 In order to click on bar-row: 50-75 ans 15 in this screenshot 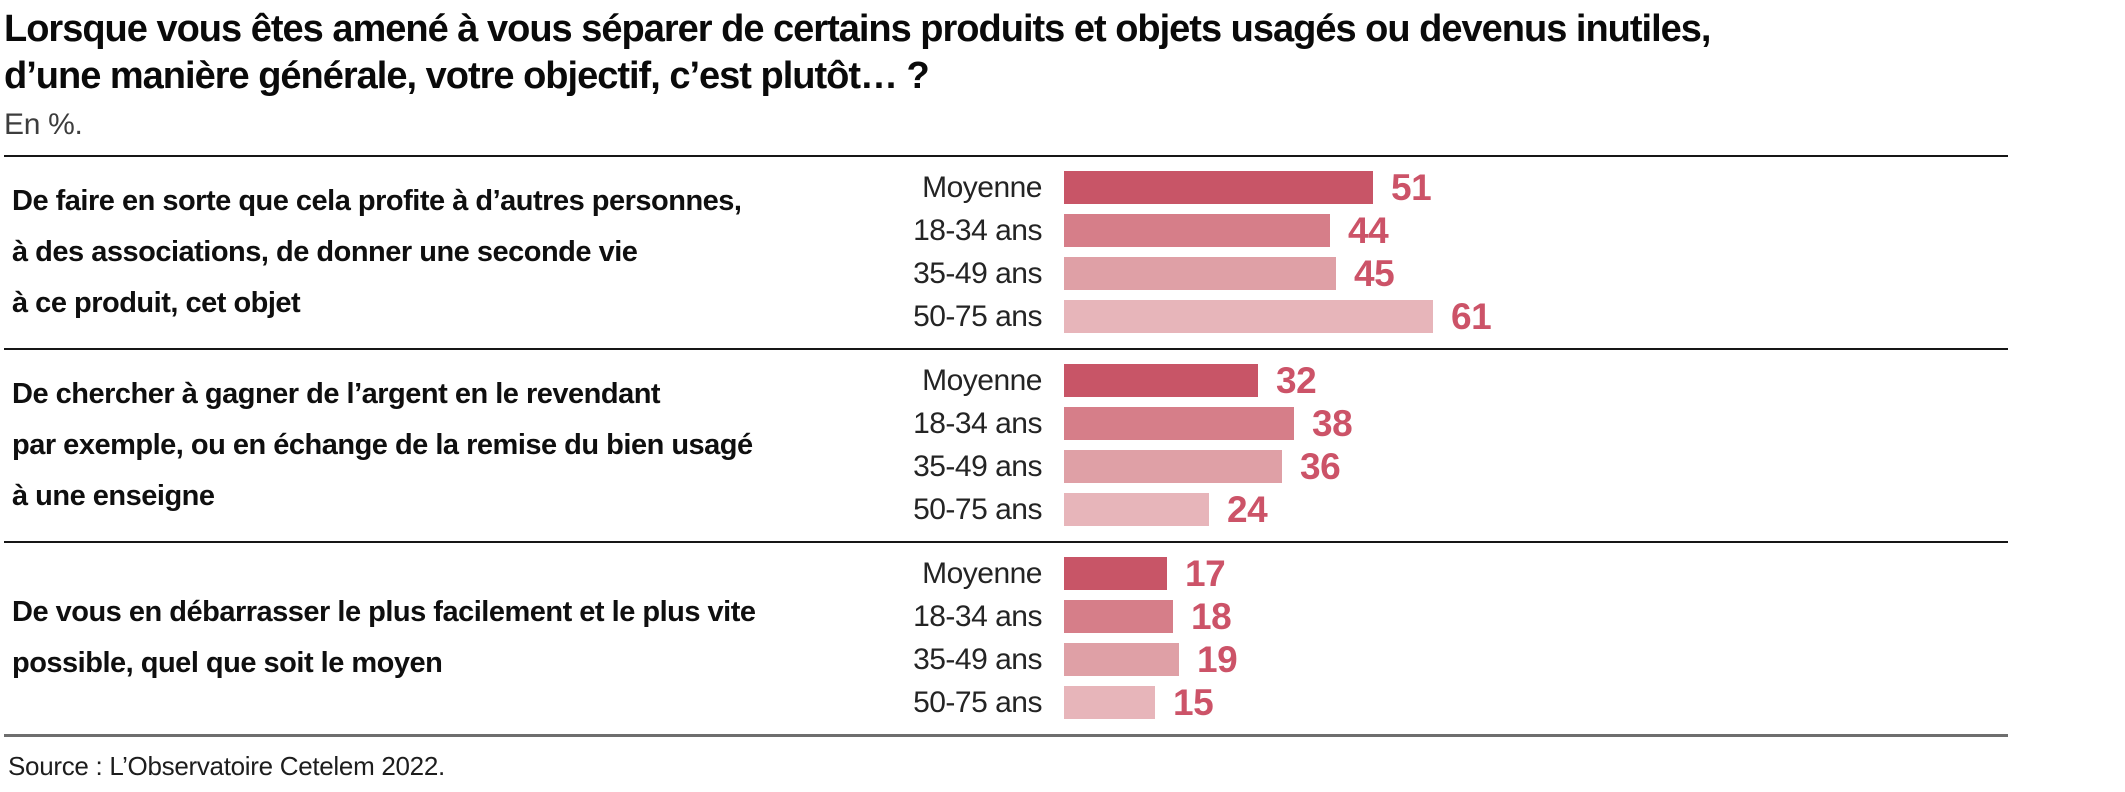, I will do `click(1437, 702)`.